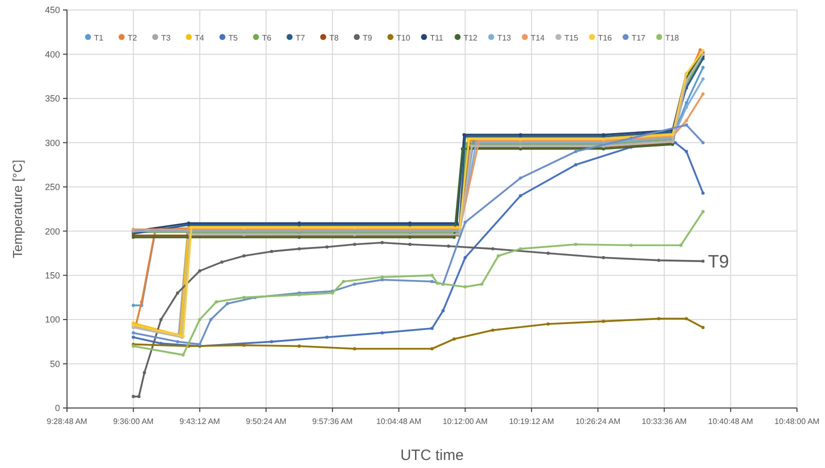 The width and height of the screenshot is (825, 468). What do you see at coordinates (166, 37) in the screenshot?
I see `legend-label: T3` at bounding box center [166, 37].